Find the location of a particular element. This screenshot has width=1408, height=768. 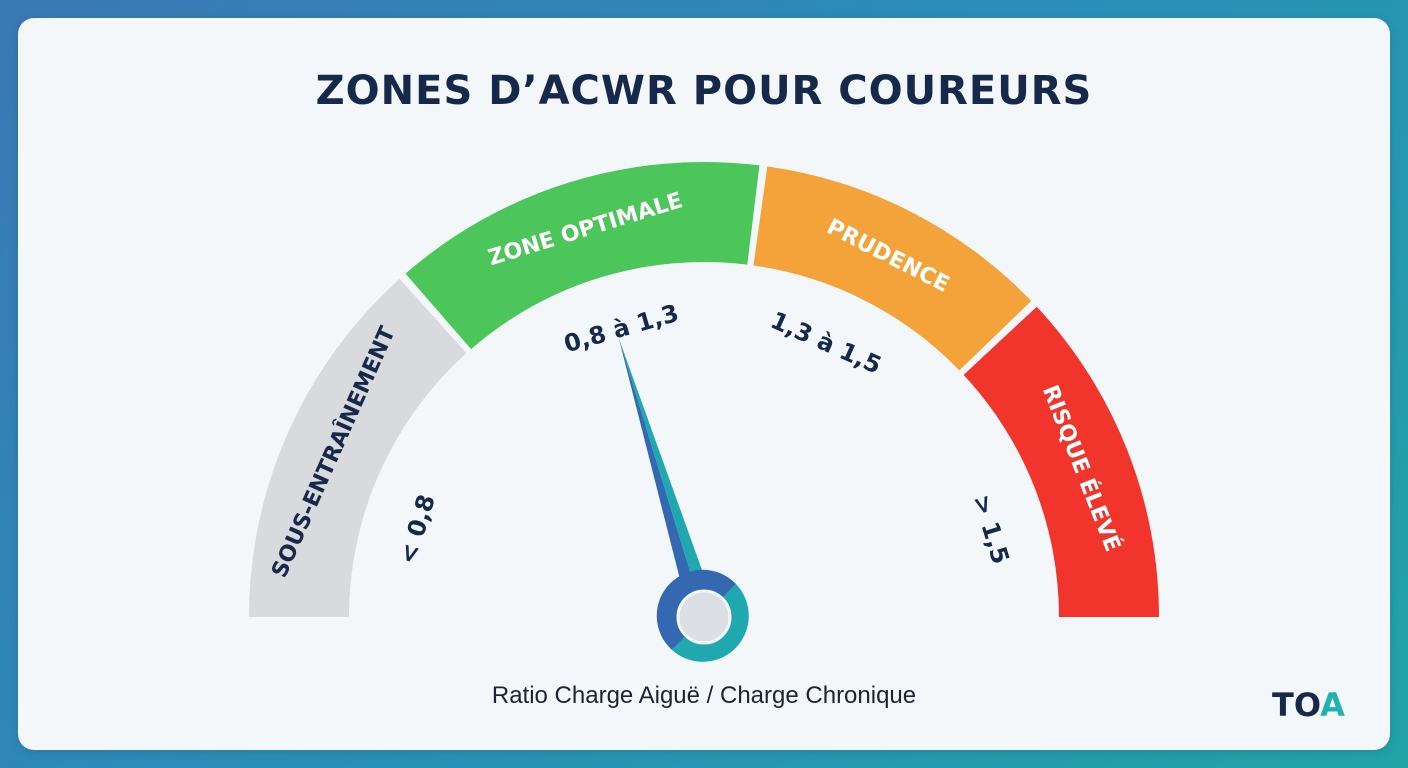

needle-right-half is located at coordinates (668, 477).